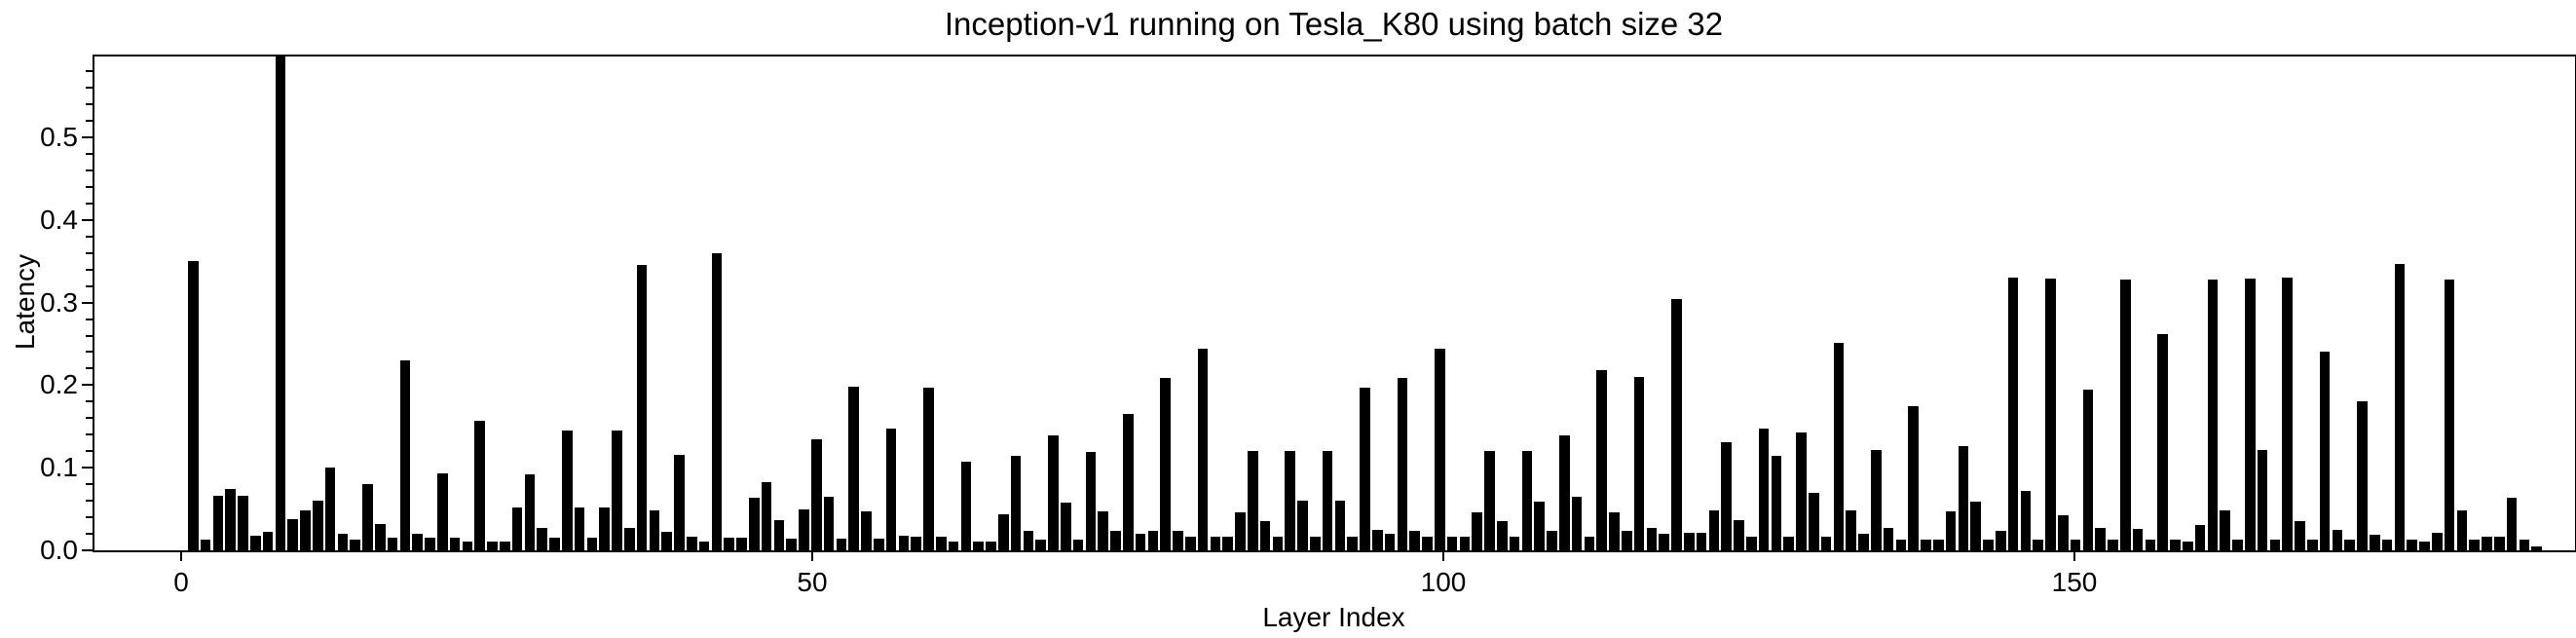 Image resolution: width=2576 pixels, height=638 pixels. I want to click on x-tick-label: 100, so click(1443, 582).